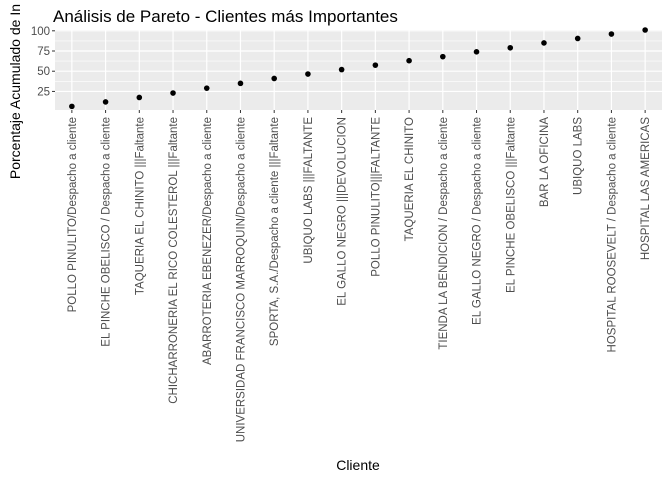  I want to click on x-axis-title: Cliente, so click(358, 465).